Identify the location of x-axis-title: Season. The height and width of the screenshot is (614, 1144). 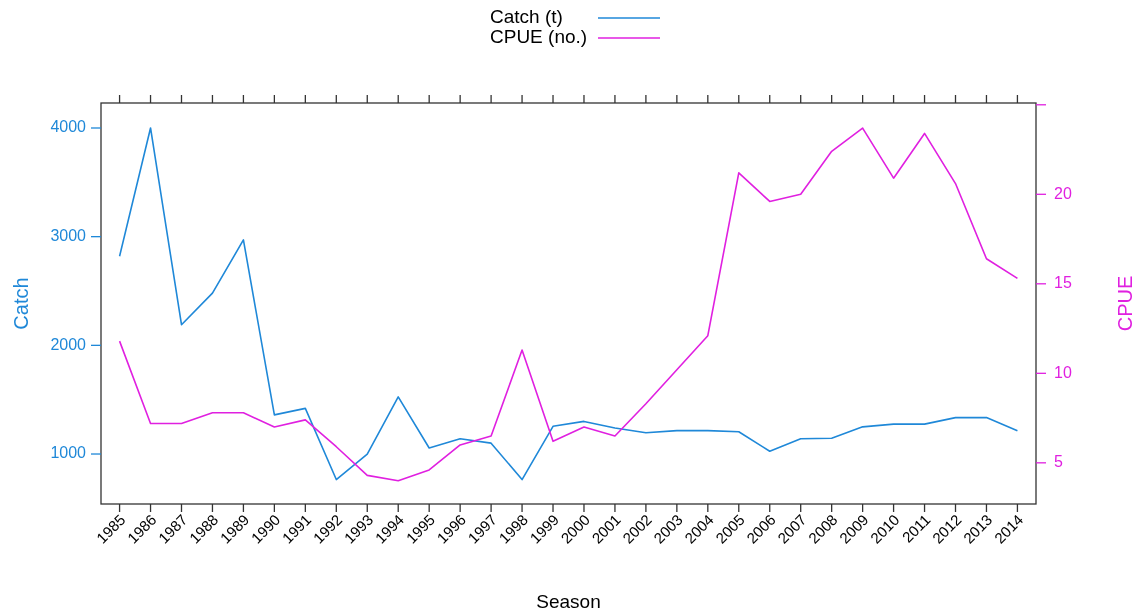
(568, 601).